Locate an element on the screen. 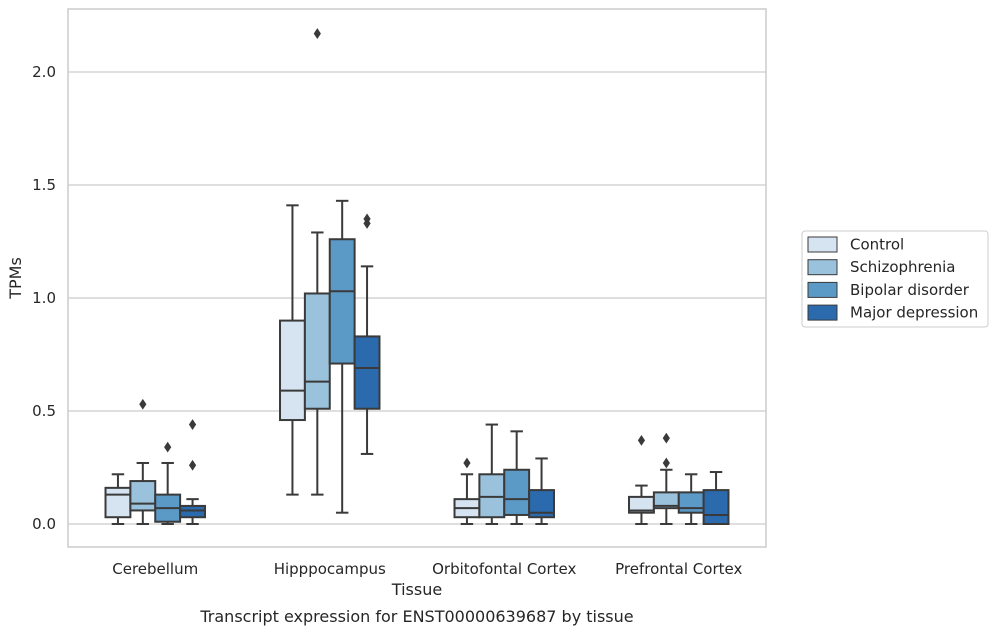 This screenshot has height=634, width=997. legend-item-bipolar-disorder: Bipolar disorder is located at coordinates (888, 290).